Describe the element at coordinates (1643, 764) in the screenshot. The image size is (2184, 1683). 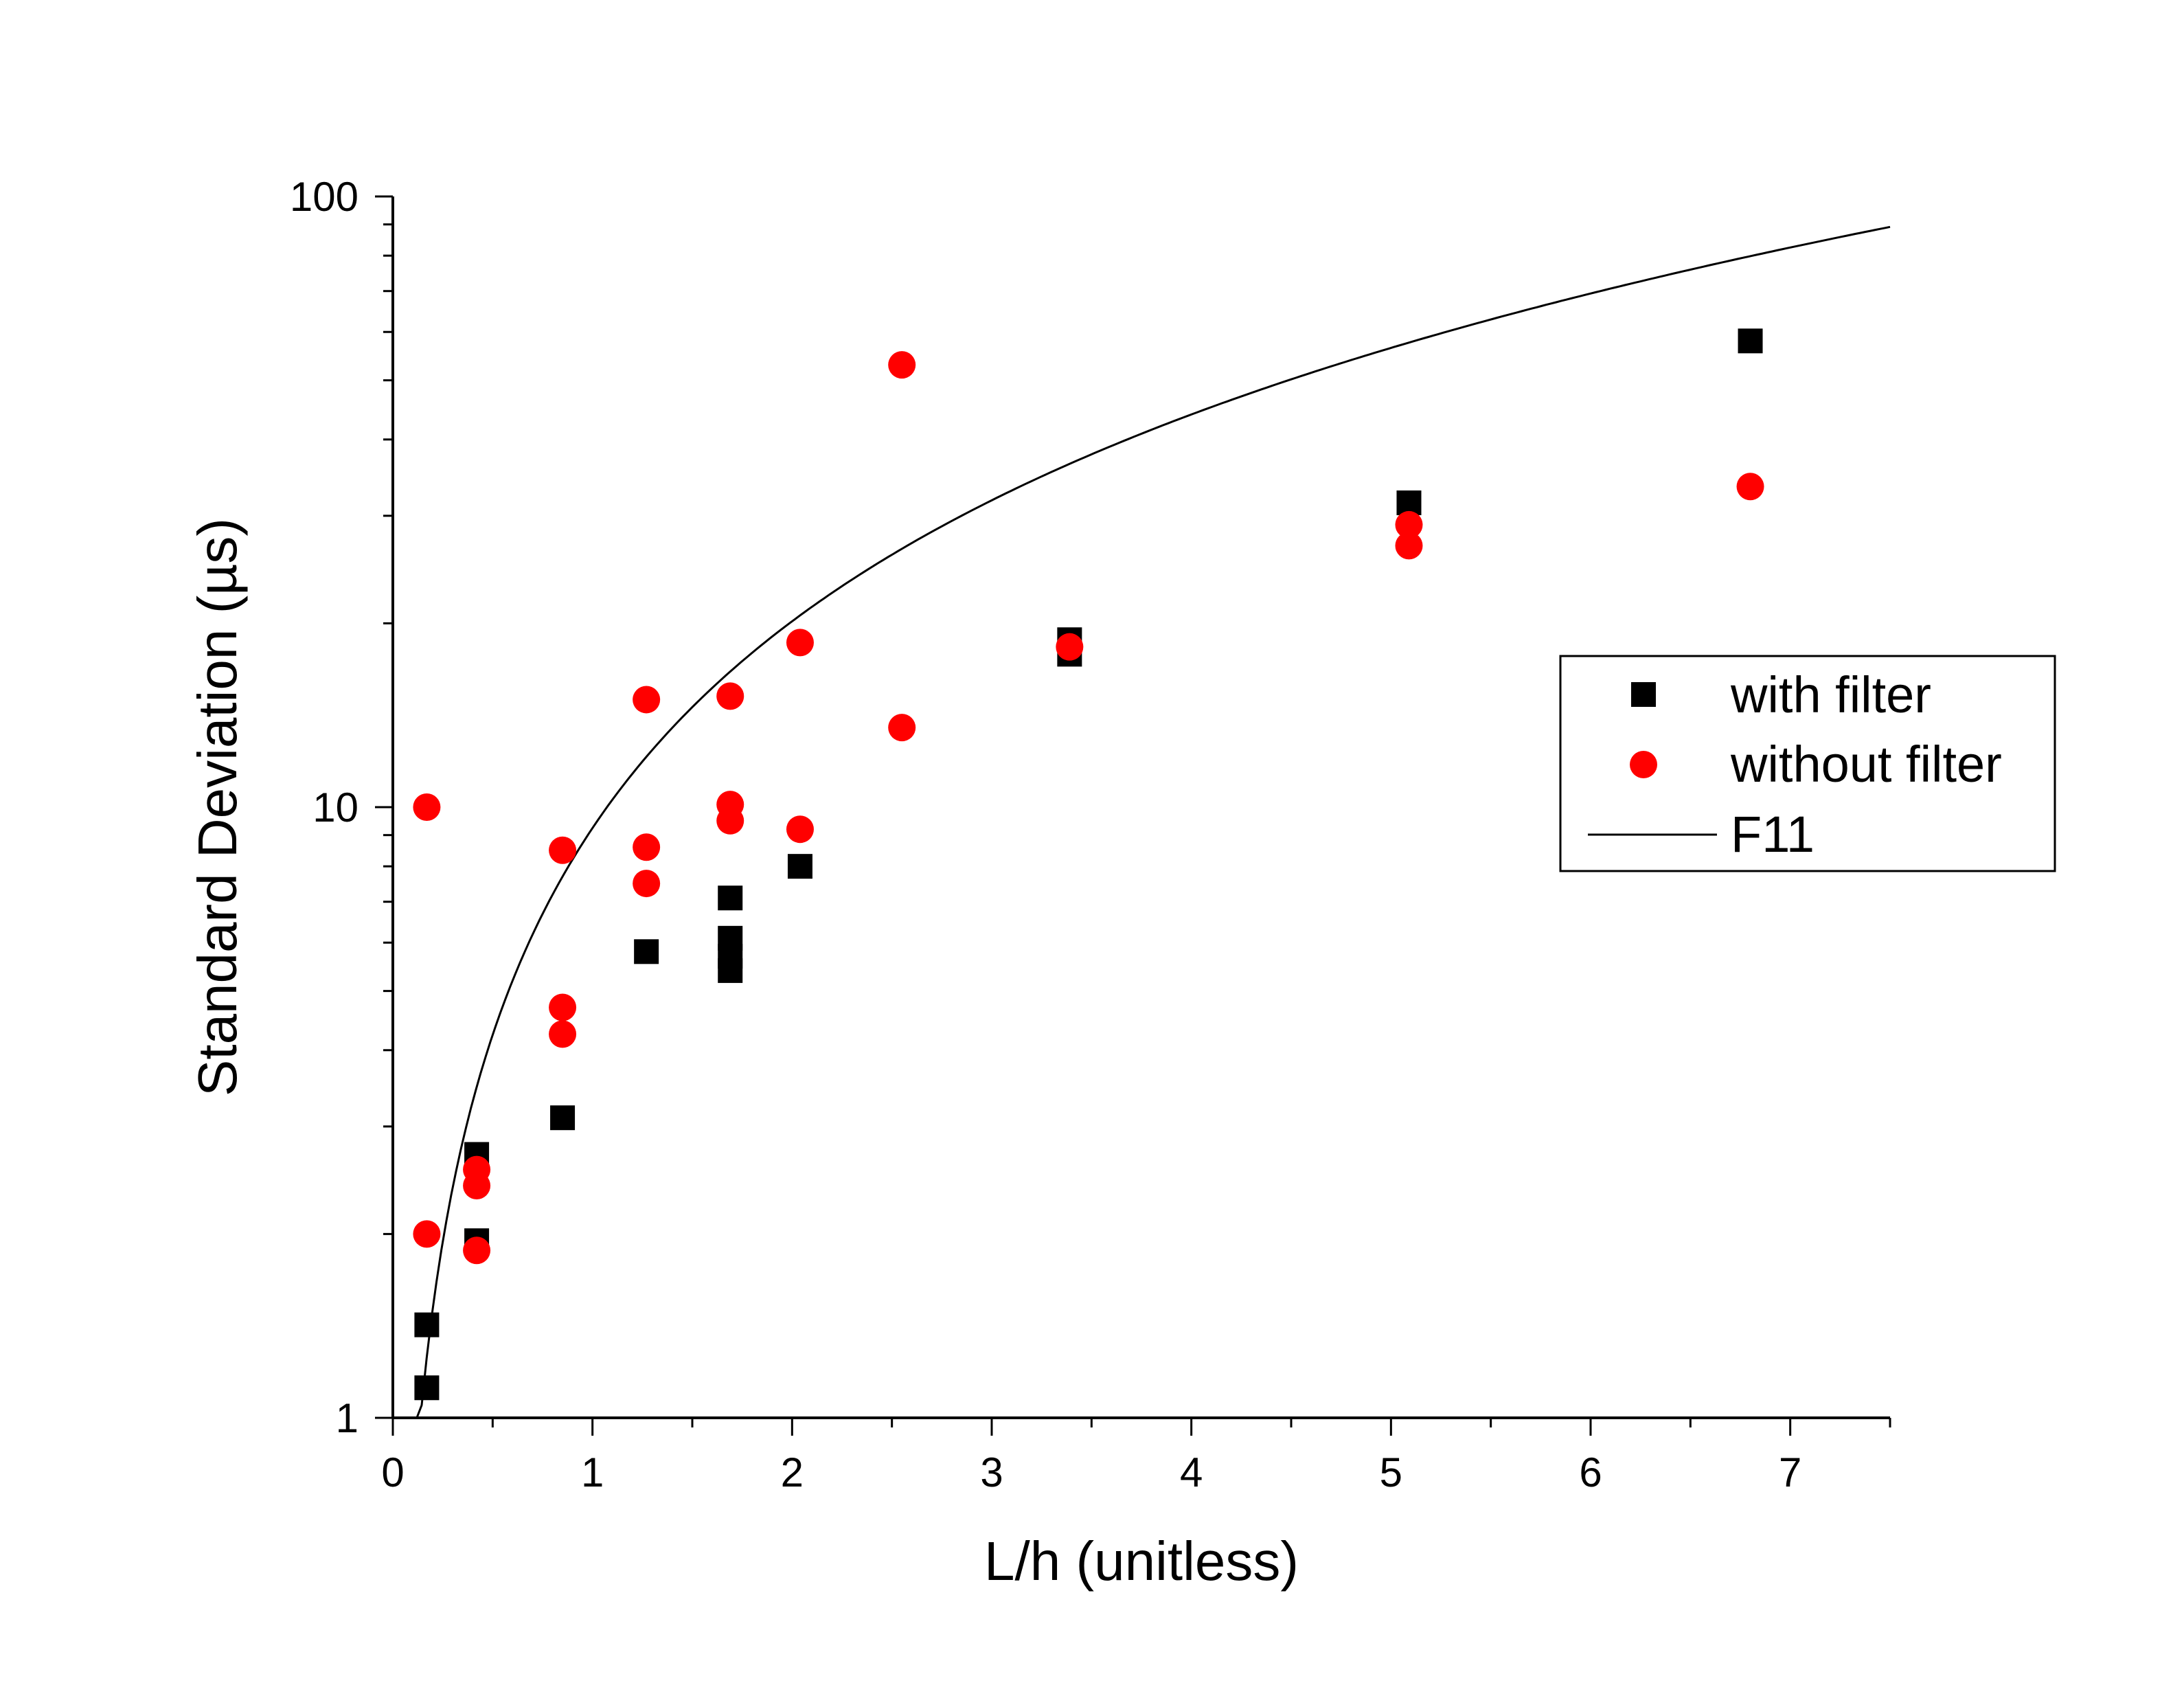
I see `legend-marker-without-filter` at that location.